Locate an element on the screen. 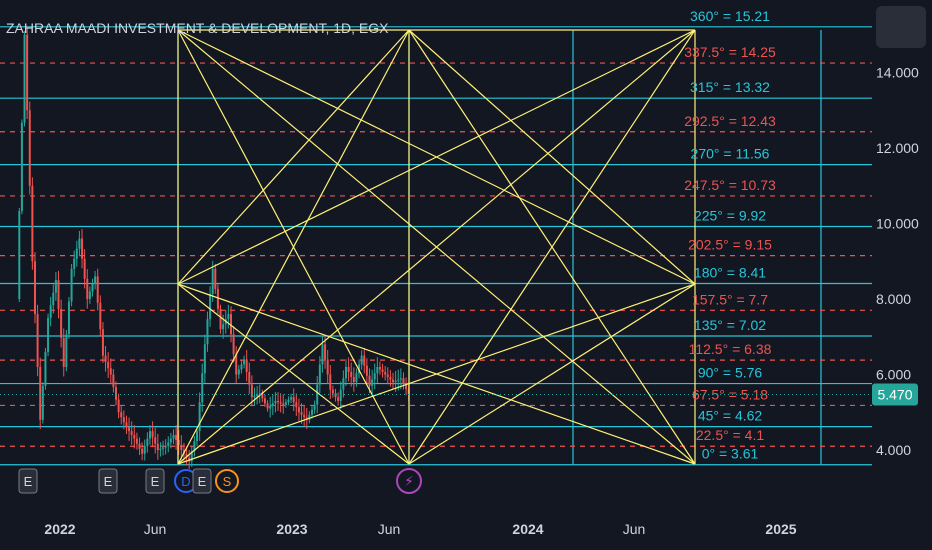  lightning-marker-icon: ⚡ is located at coordinates (409, 482).